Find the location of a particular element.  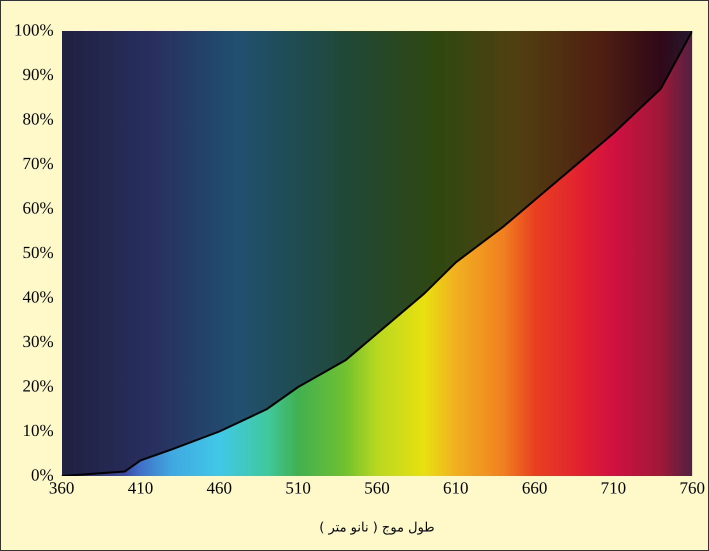

y-tick-label: 20% is located at coordinates (38, 386).